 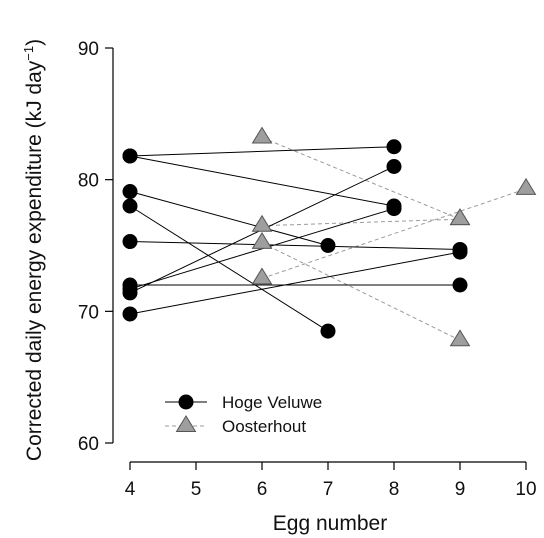 What do you see at coordinates (186, 423) in the screenshot?
I see `legend-triangle-icon` at bounding box center [186, 423].